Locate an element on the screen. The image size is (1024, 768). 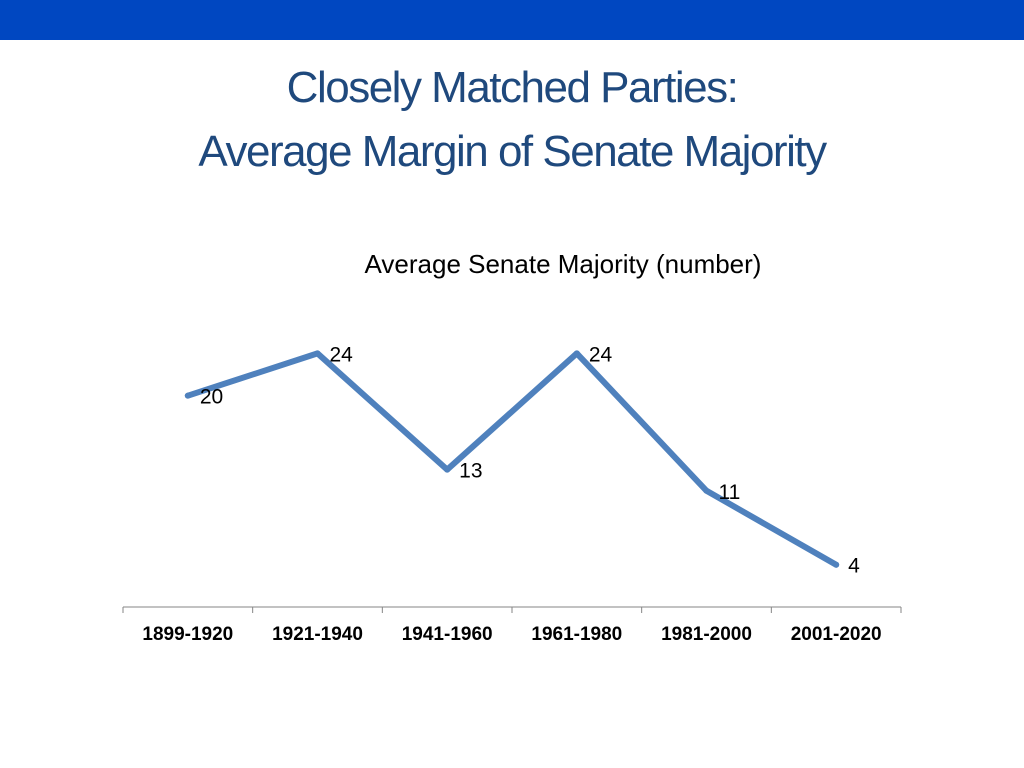
data-label: 13 is located at coordinates (470, 471).